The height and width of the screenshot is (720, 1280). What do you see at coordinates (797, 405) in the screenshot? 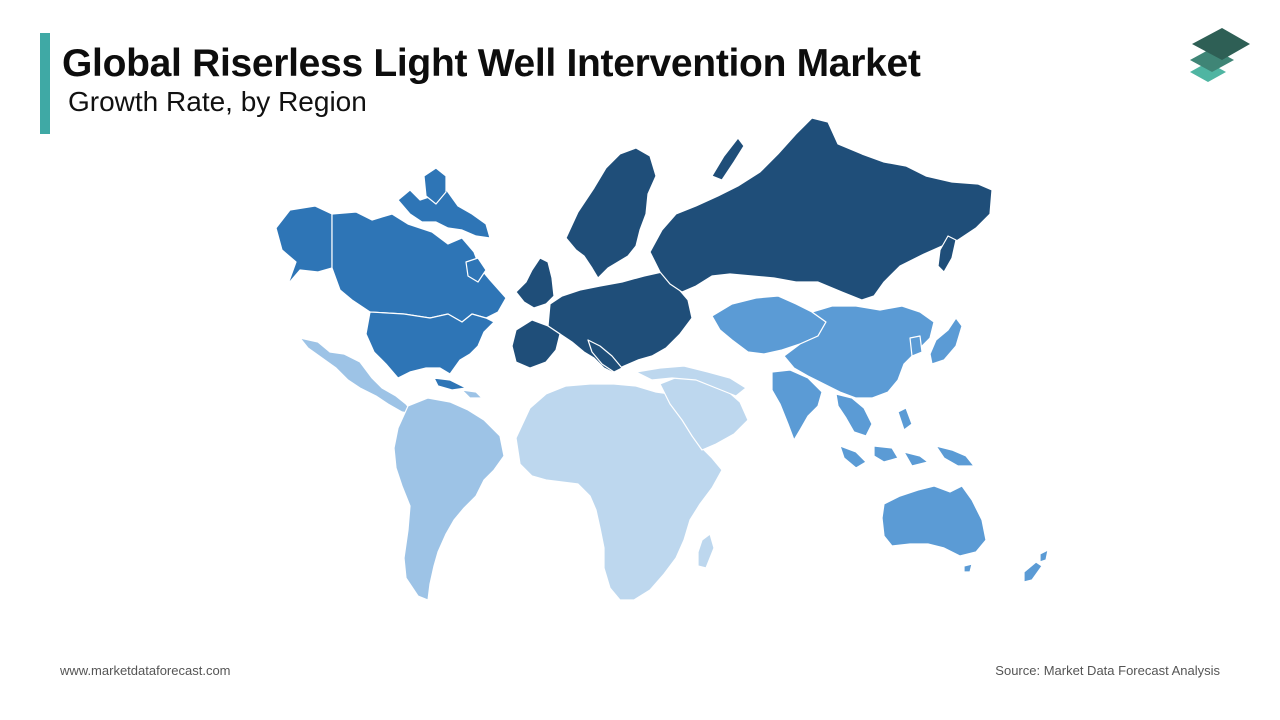
I see `india-shape` at bounding box center [797, 405].